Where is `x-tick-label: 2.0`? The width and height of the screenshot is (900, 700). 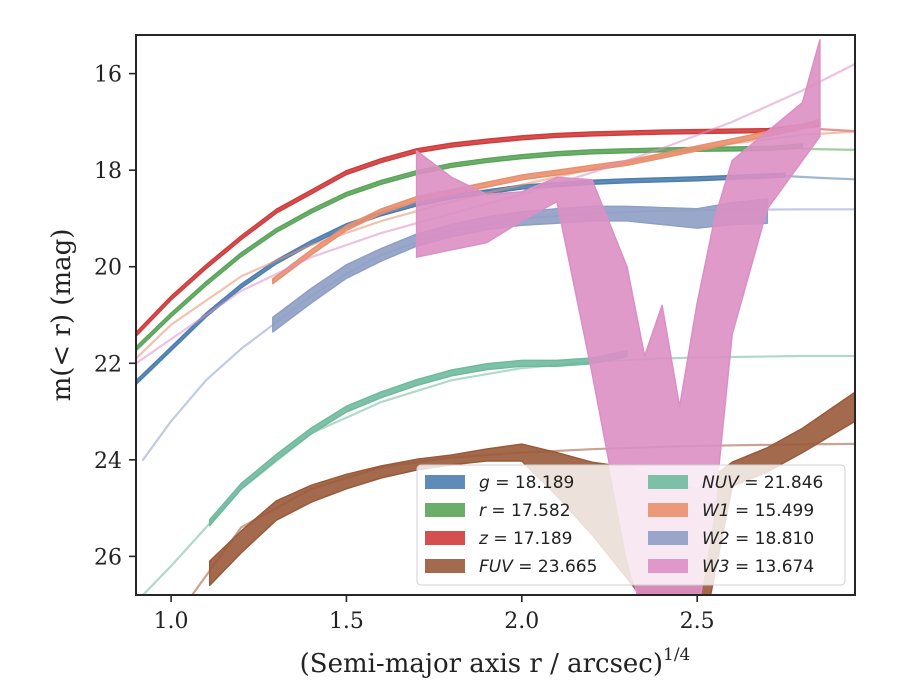
x-tick-label: 2.0 is located at coordinates (521, 621).